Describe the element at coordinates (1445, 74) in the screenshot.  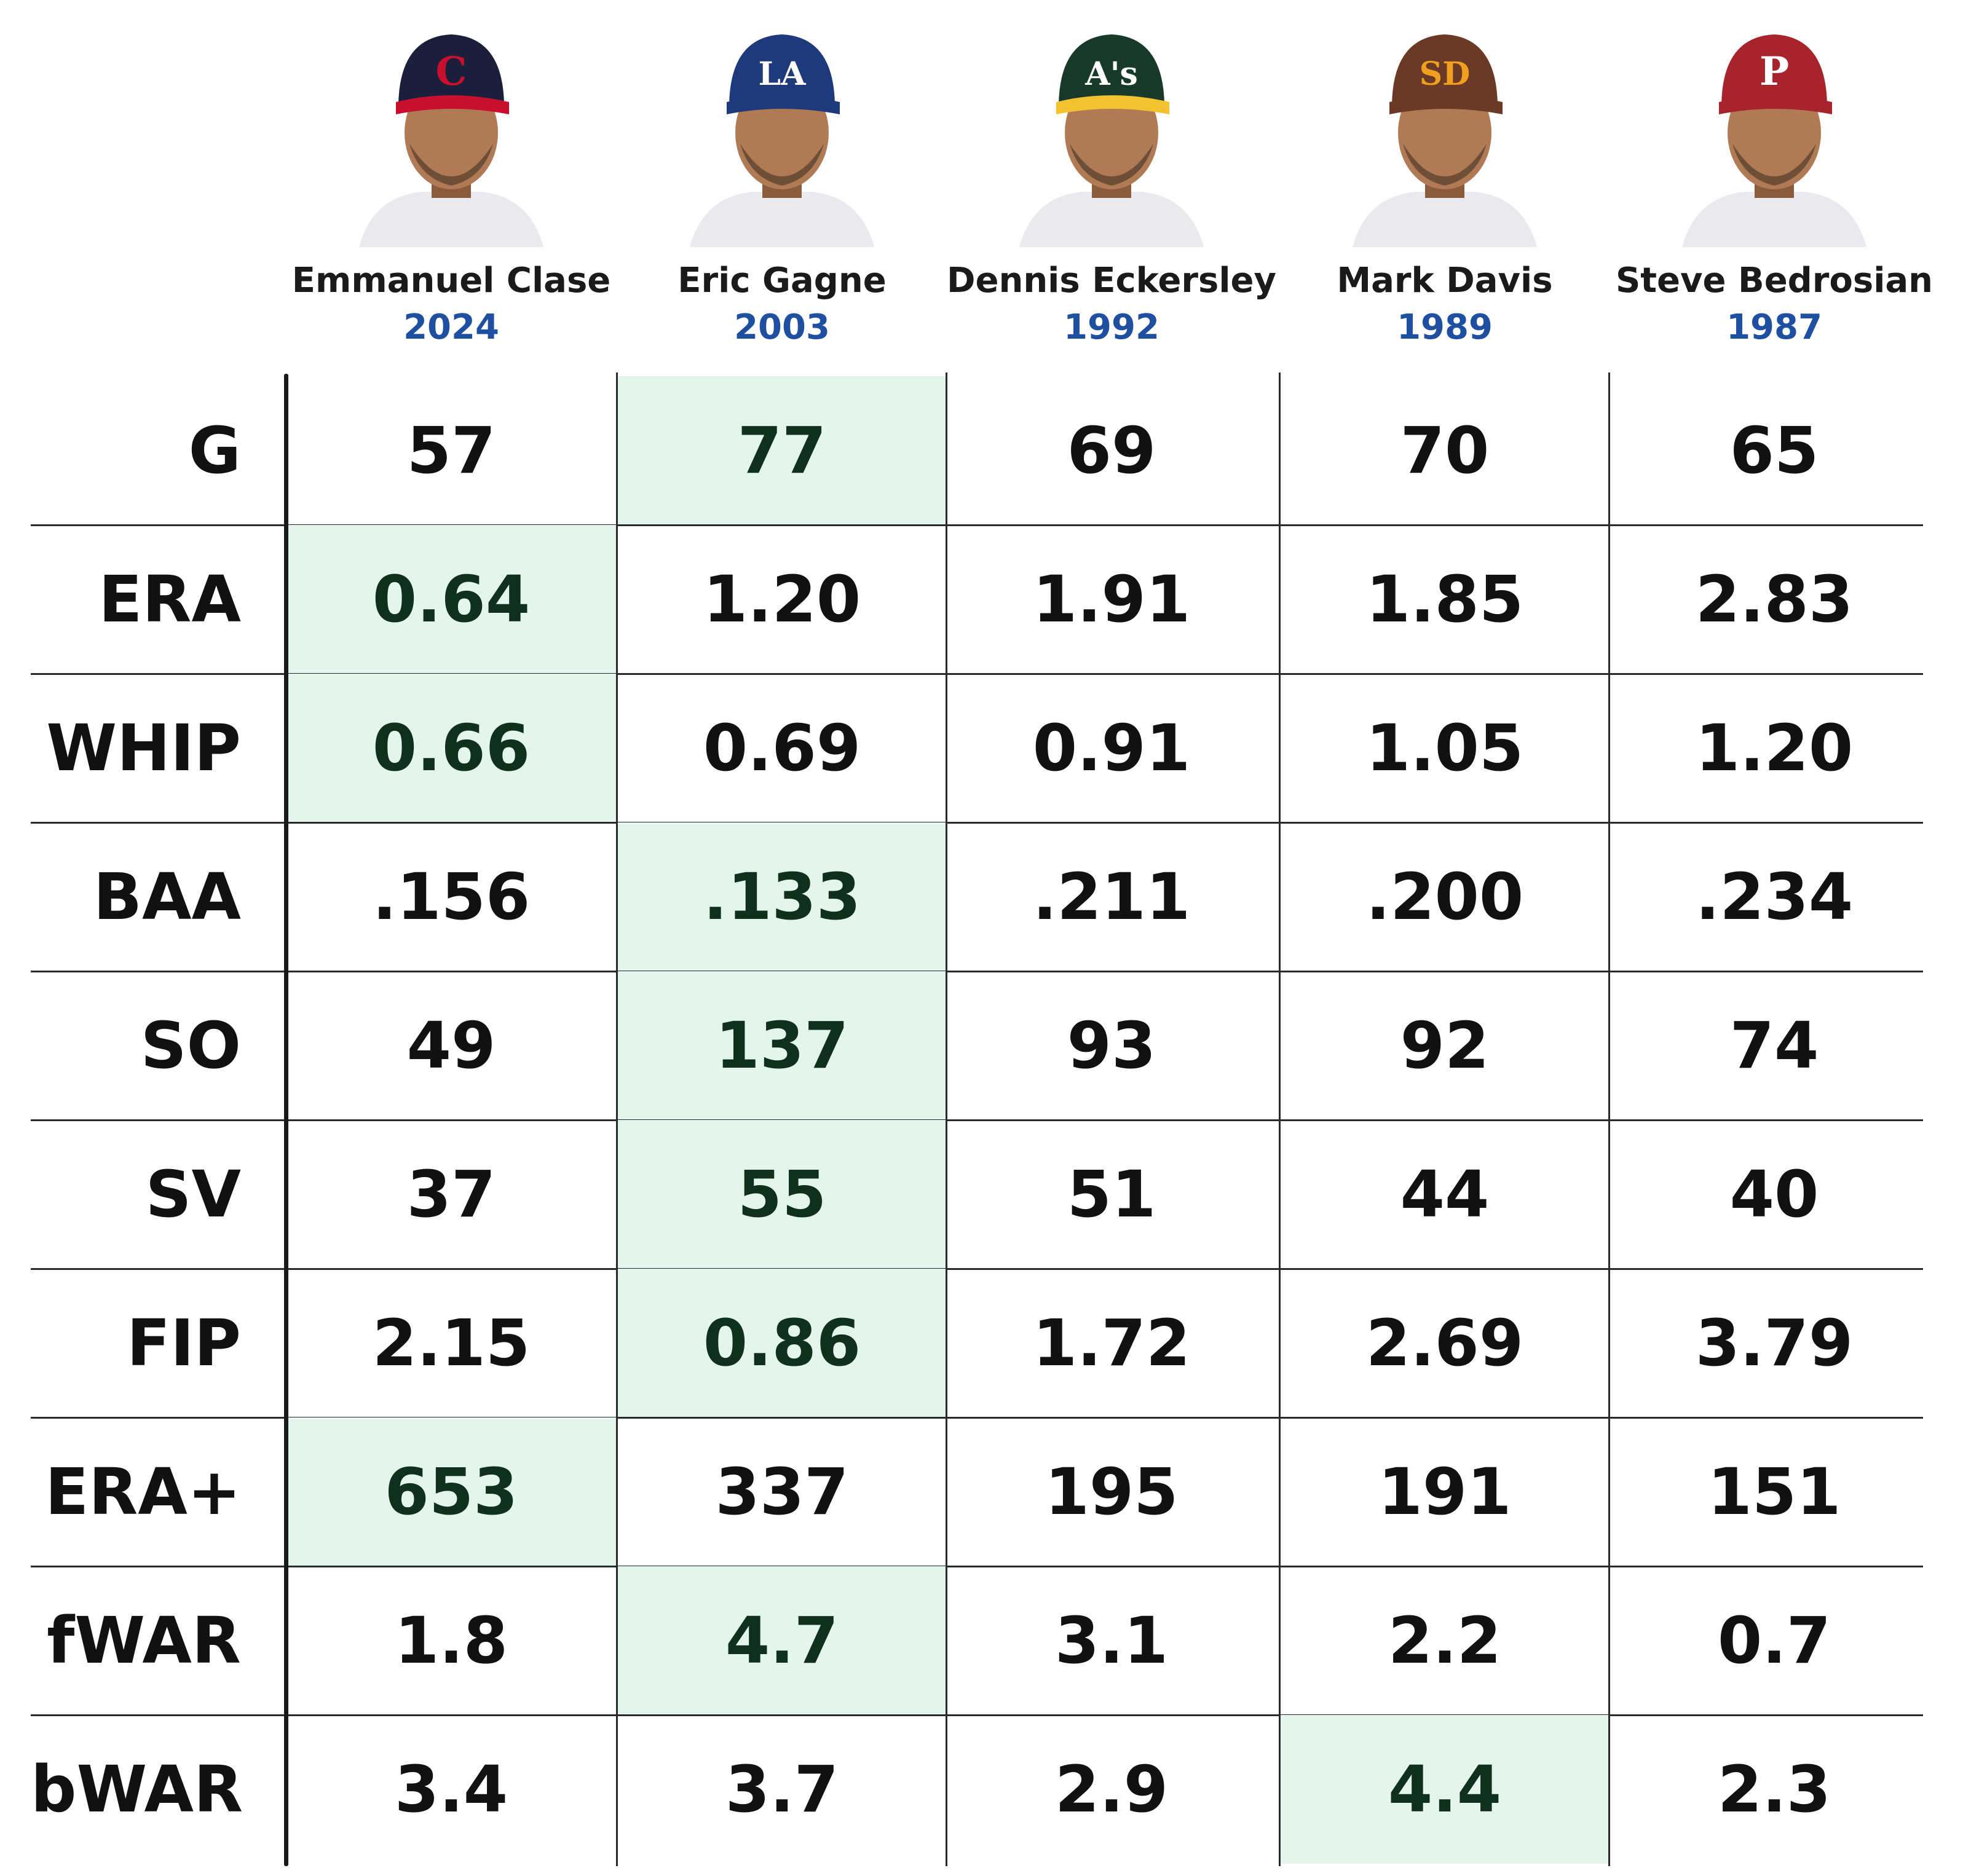
I see `cap-logo-icon: SD` at that location.